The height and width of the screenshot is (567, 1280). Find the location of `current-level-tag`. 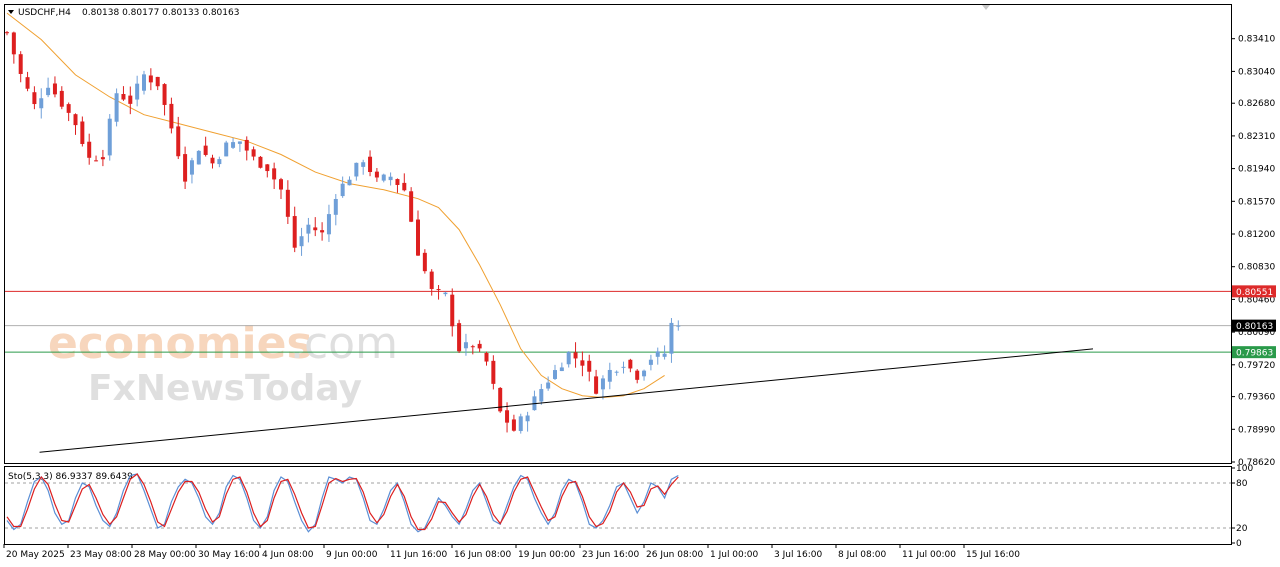

current-level-tag is located at coordinates (1254, 325).